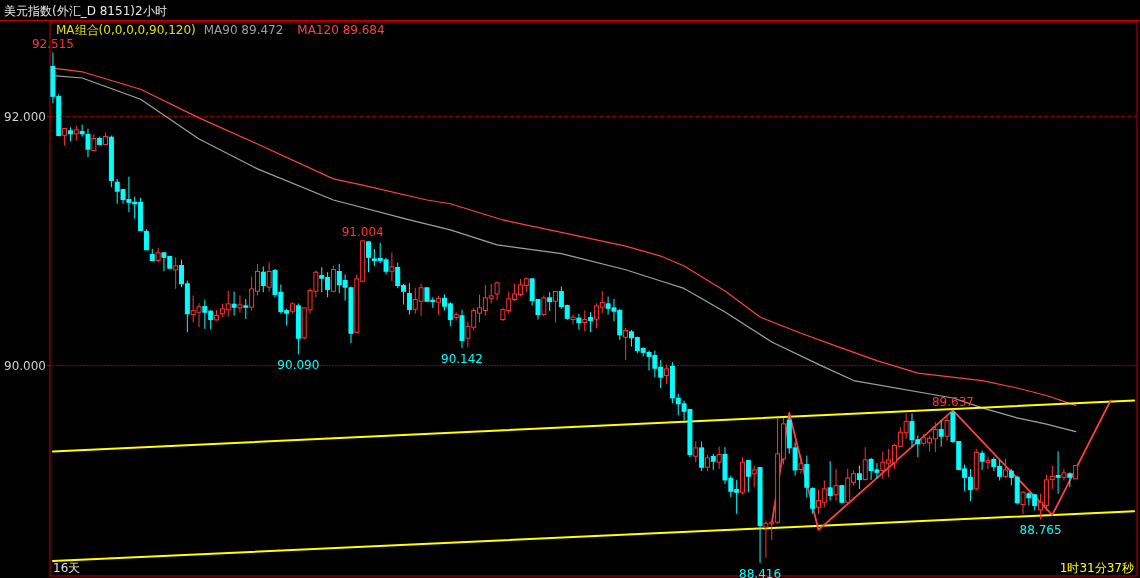 This screenshot has width=1140, height=578. I want to click on annotation: 88.416, so click(760, 572).